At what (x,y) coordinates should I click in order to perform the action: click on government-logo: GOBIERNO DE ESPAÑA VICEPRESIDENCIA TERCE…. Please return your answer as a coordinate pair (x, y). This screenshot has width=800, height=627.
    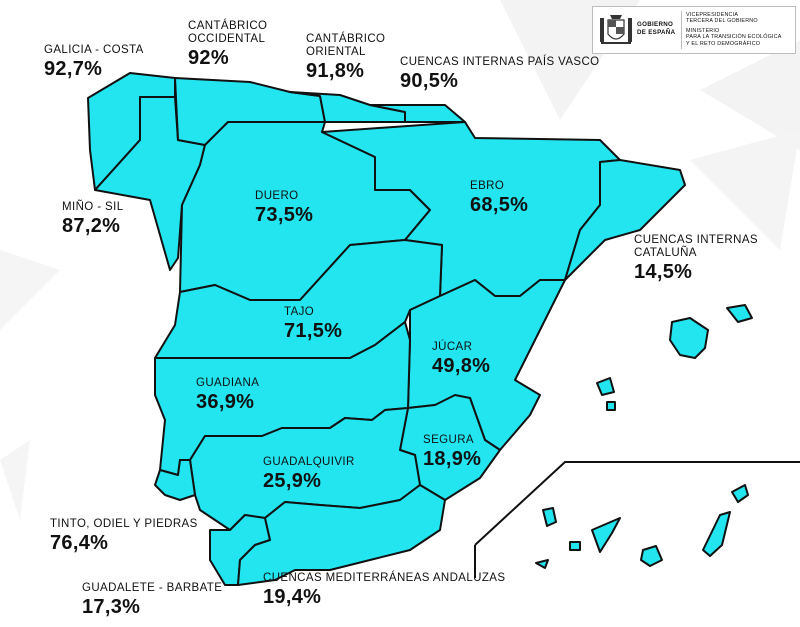
    Looking at the image, I should click on (694, 30).